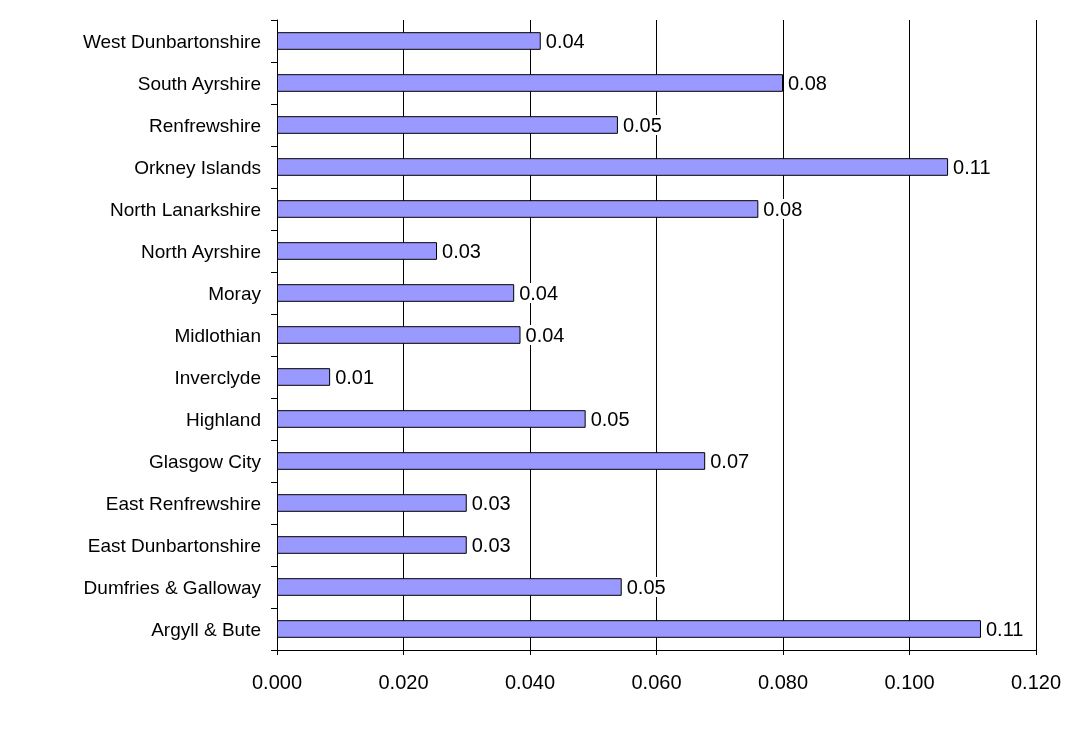 The height and width of the screenshot is (754, 1078). I want to click on y-tick-label: North Ayrshire, so click(200, 251).